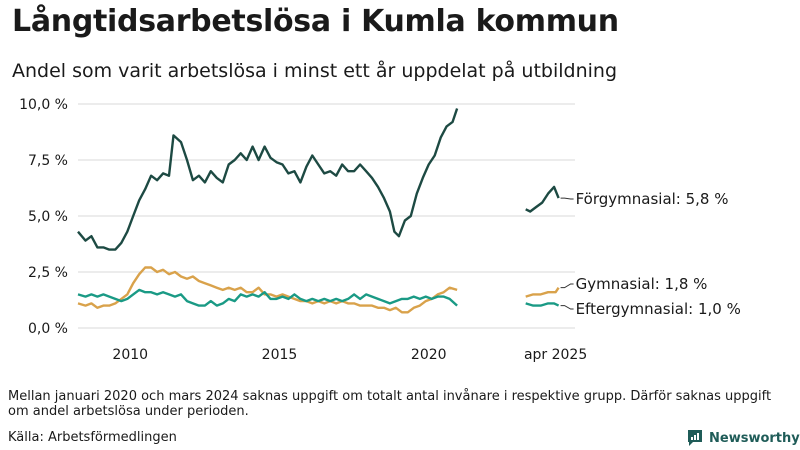 The width and height of the screenshot is (800, 450). What do you see at coordinates (695, 438) in the screenshot?
I see `newsworthy-logo-icon` at bounding box center [695, 438].